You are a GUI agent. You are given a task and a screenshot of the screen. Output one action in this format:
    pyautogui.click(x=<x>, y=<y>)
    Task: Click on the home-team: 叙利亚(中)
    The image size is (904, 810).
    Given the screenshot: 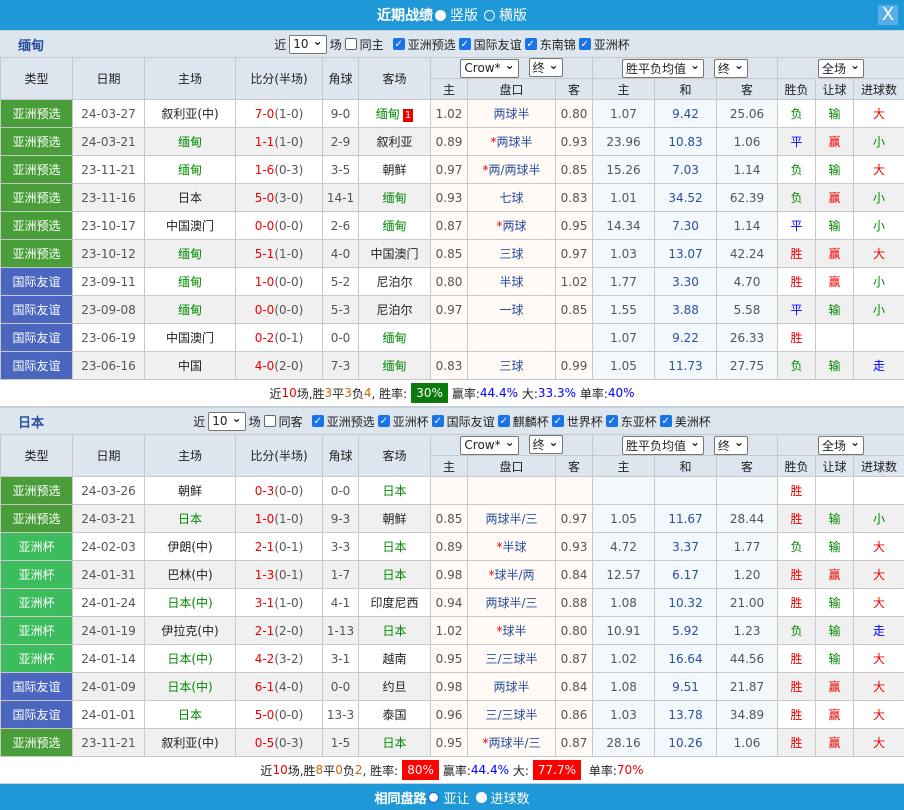 What is the action you would take?
    pyautogui.click(x=190, y=114)
    